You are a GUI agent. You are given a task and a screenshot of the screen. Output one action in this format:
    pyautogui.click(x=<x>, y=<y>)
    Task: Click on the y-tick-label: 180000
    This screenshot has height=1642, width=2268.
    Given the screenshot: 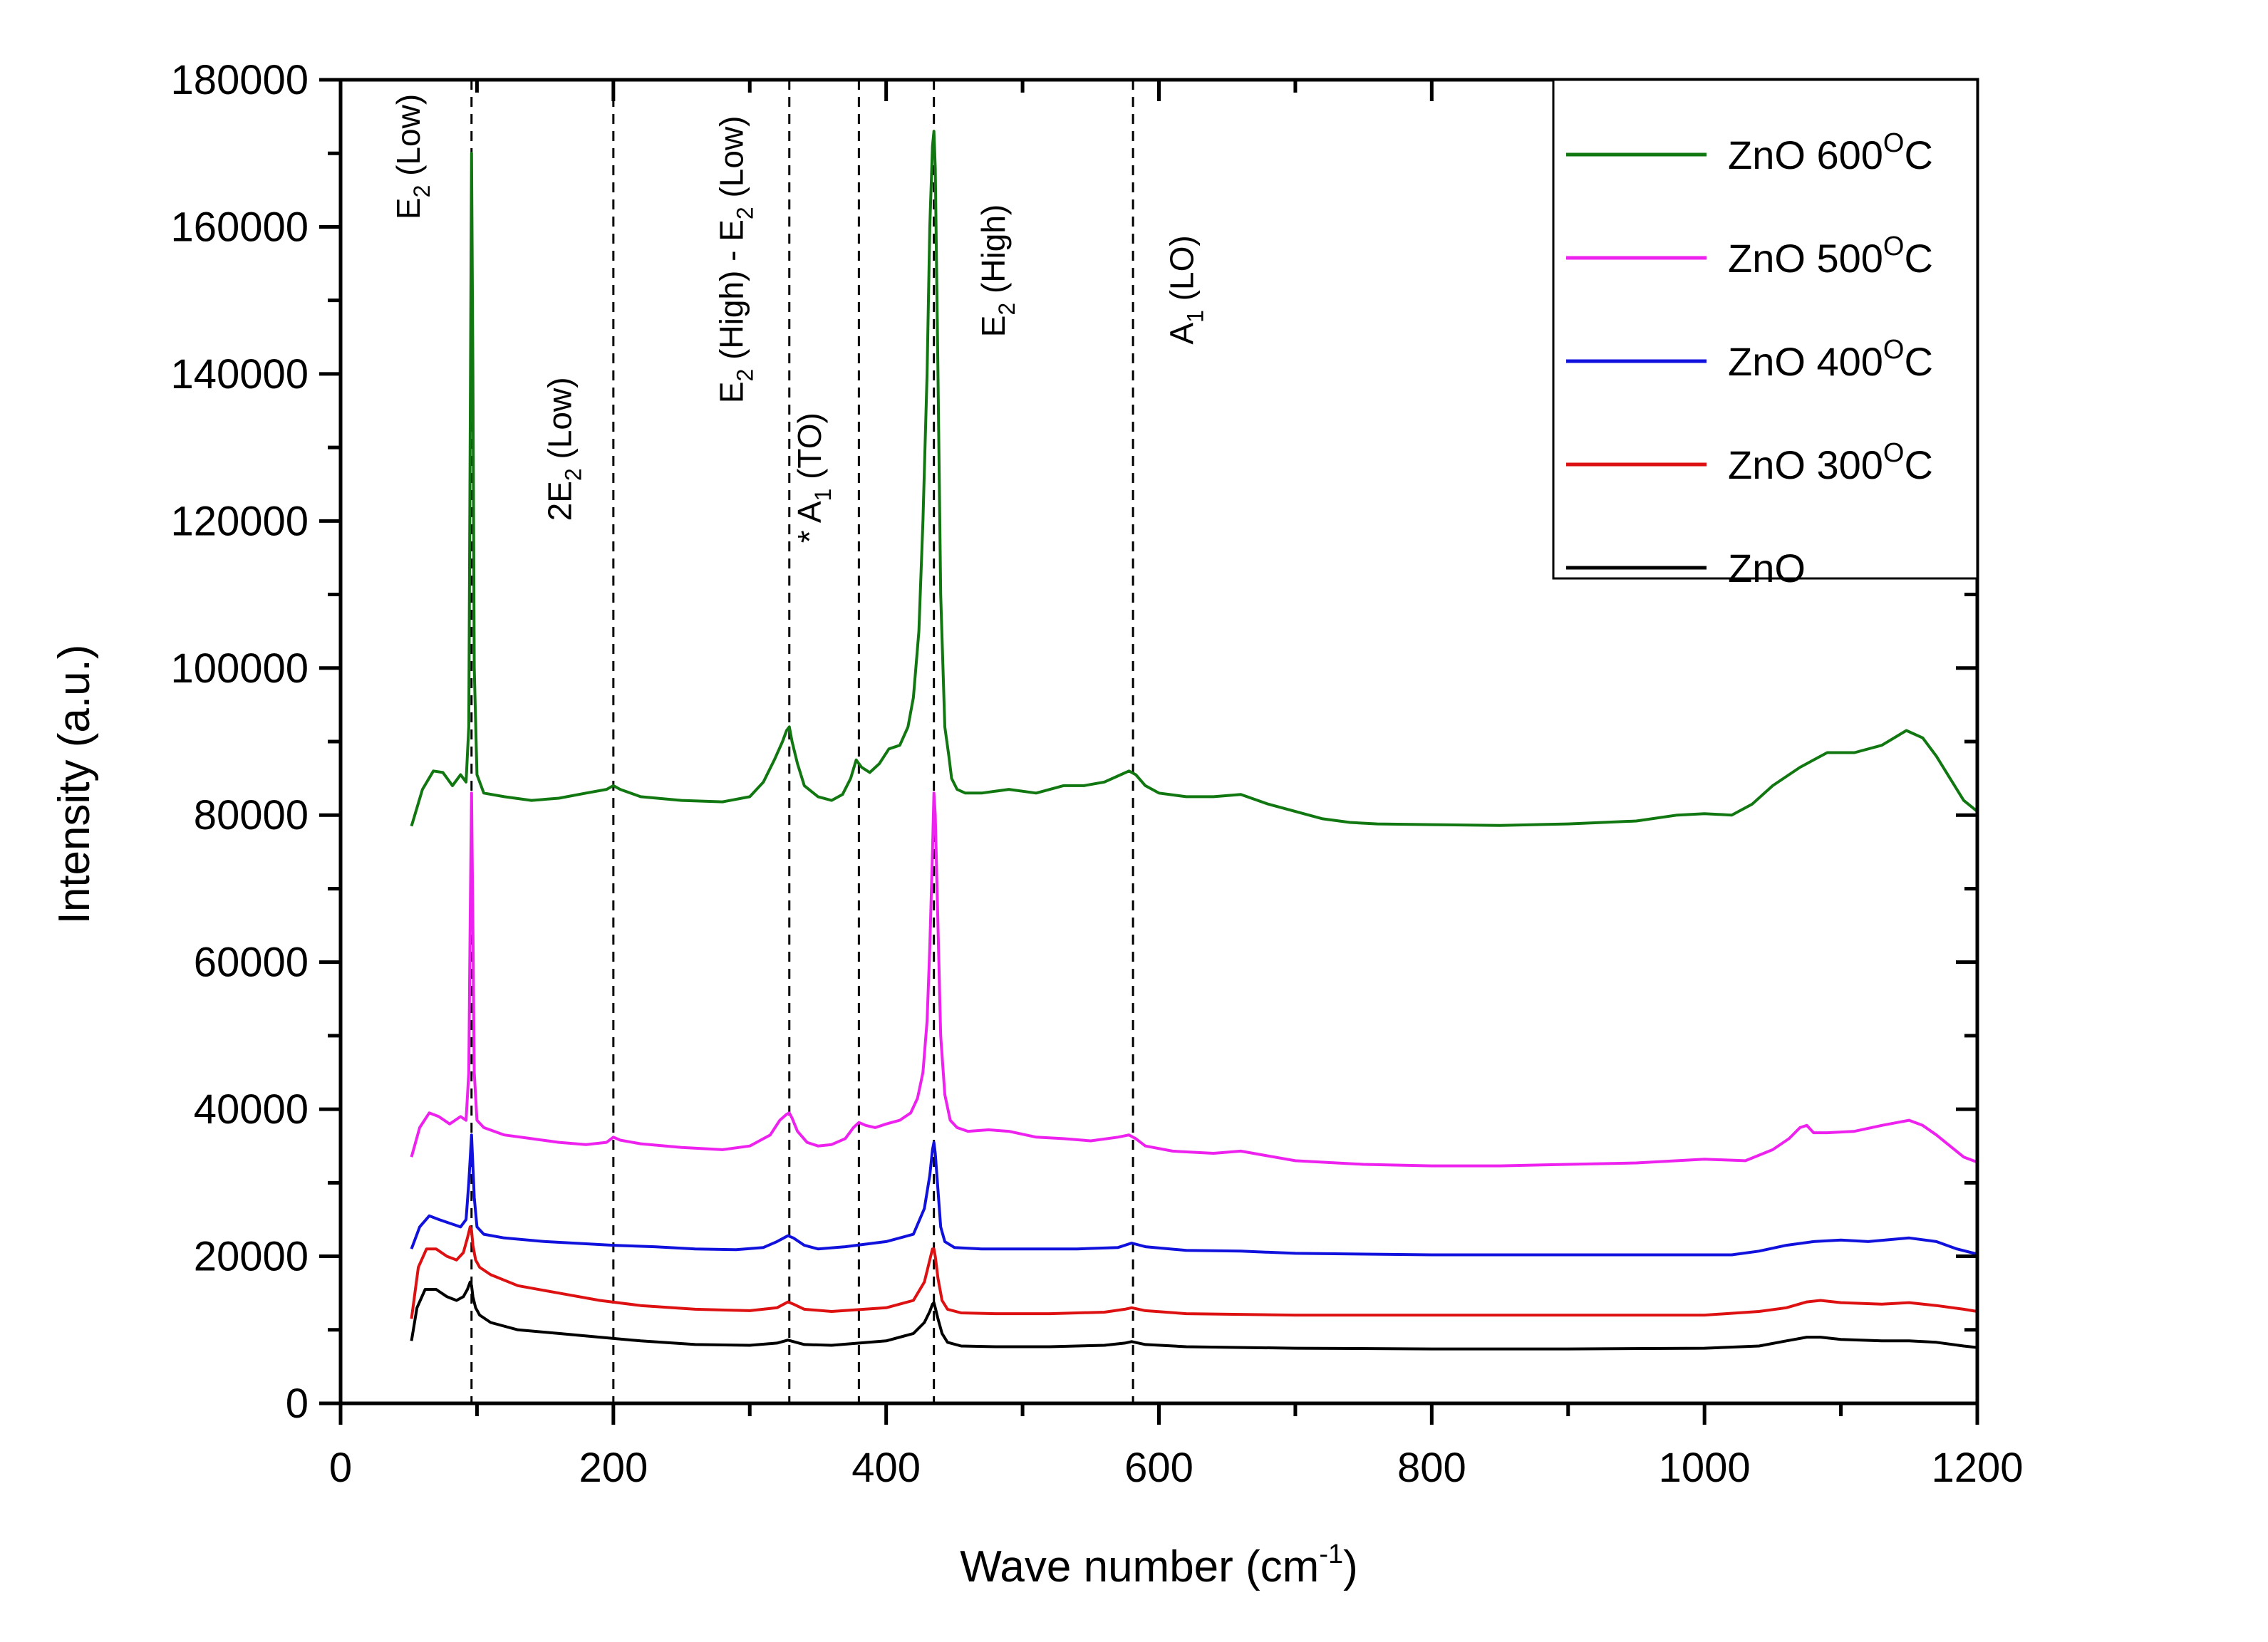 What is the action you would take?
    pyautogui.click(x=240, y=80)
    